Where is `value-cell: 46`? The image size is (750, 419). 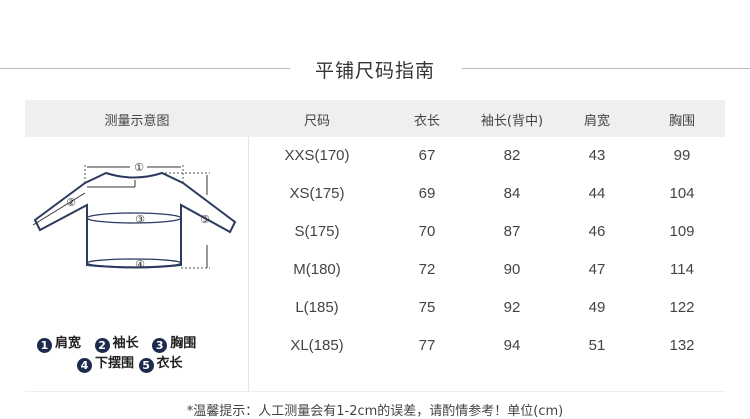
value-cell: 46 is located at coordinates (597, 231).